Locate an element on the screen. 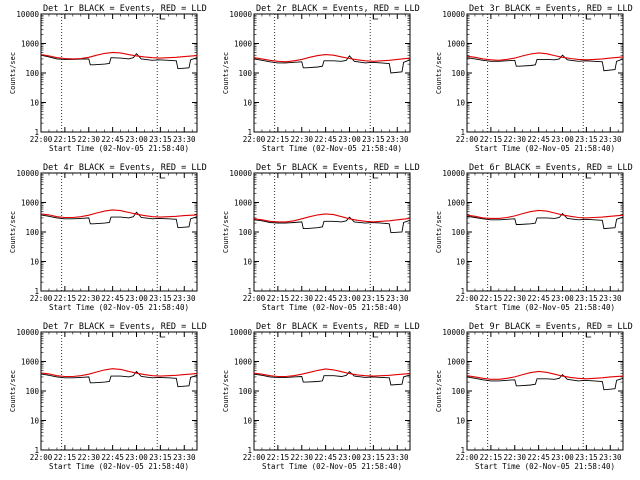 Image resolution: width=640 pixels, height=480 pixels. chart-title: Det 5r BLACK = Events, RED = LLD is located at coordinates (338, 168).